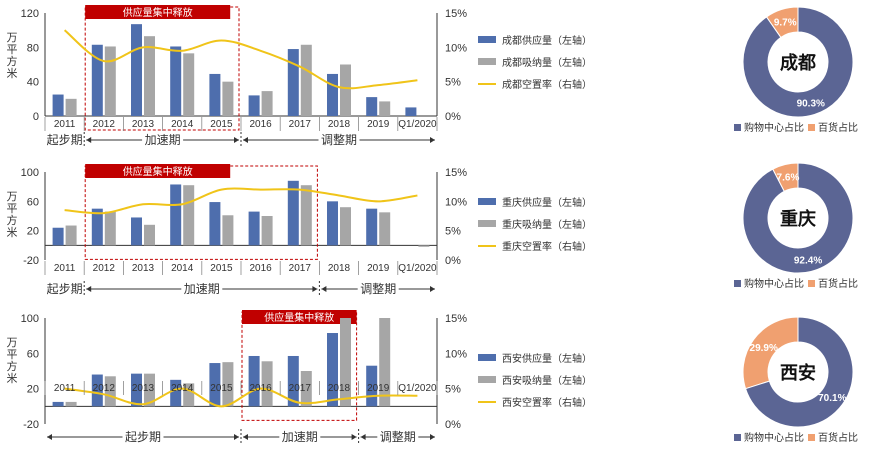  Describe the element at coordinates (547, 224) in the screenshot. I see `legend-label: 重庆吸纳量（左轴）` at that location.